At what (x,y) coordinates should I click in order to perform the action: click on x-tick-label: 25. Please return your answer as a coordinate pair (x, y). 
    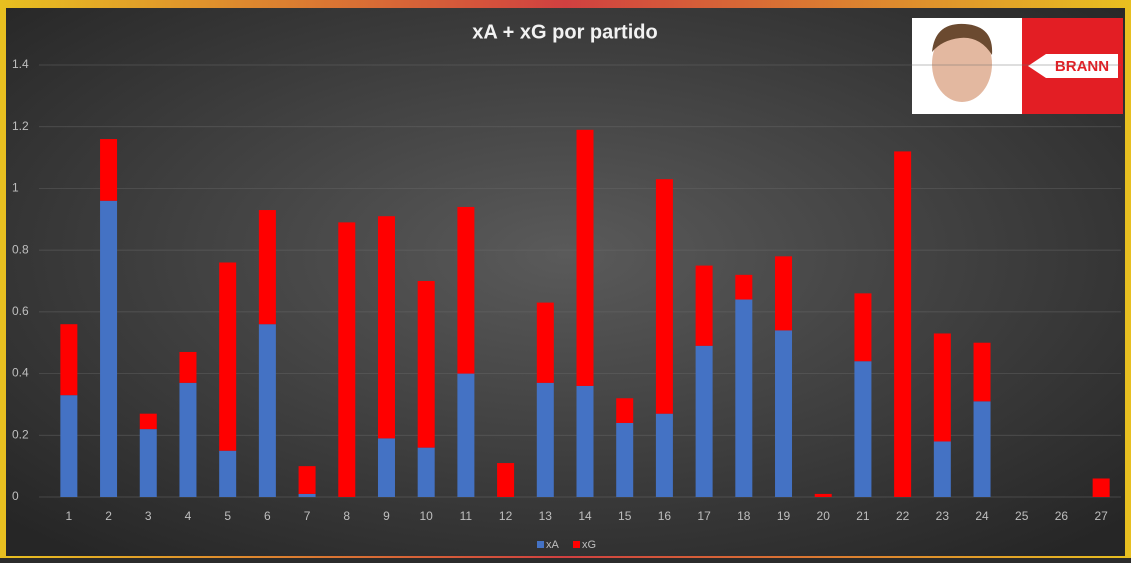
    Looking at the image, I should click on (1022, 516).